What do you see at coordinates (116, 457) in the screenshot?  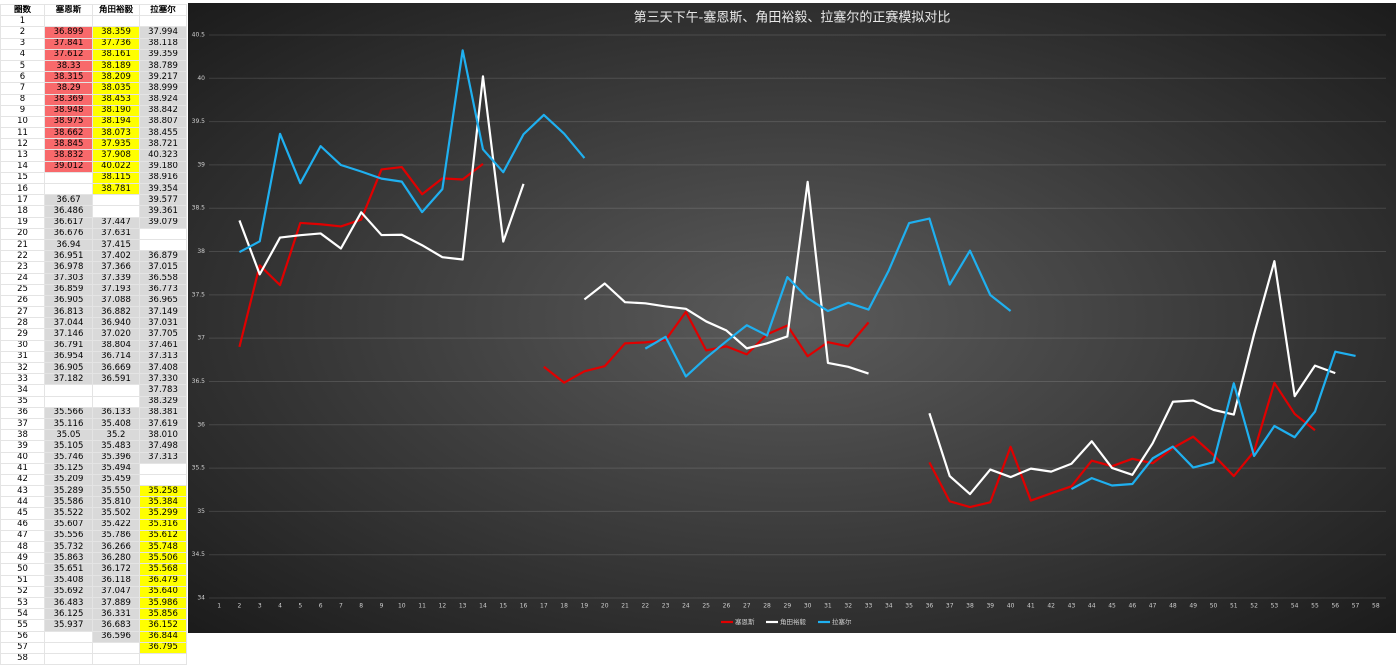 I see `table-cell: 35.396` at bounding box center [116, 457].